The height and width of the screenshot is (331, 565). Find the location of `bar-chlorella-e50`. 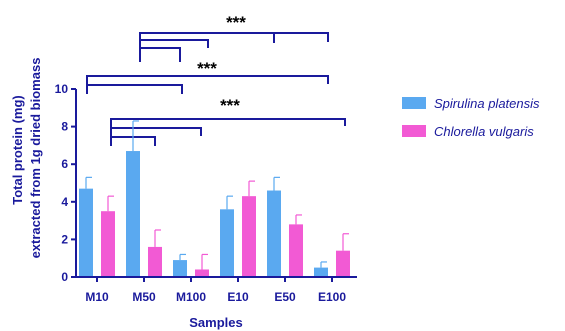

bar-chlorella-e50 is located at coordinates (296, 250).